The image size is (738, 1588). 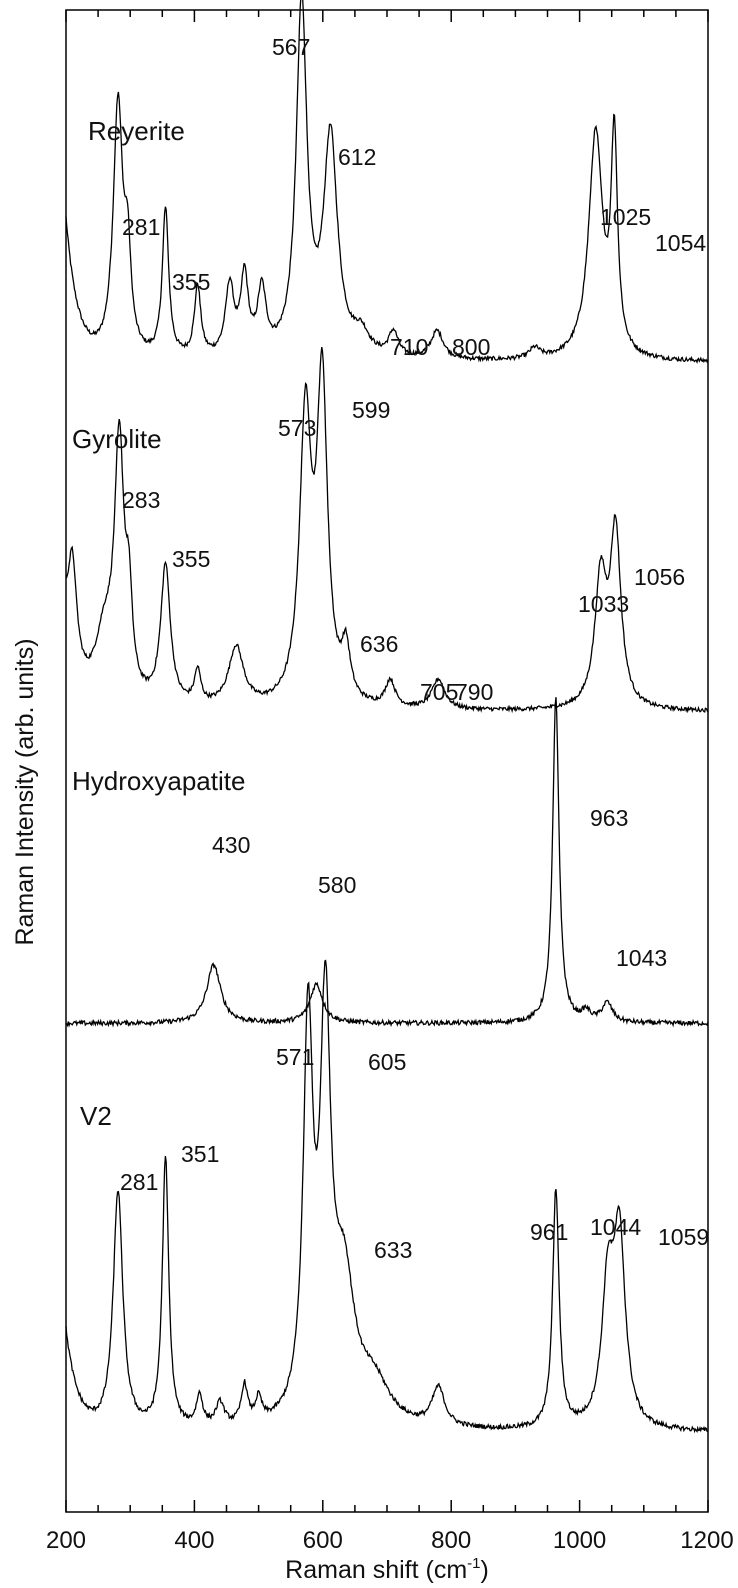 I want to click on peak-label-reyerite-281: 281, so click(x=141, y=227).